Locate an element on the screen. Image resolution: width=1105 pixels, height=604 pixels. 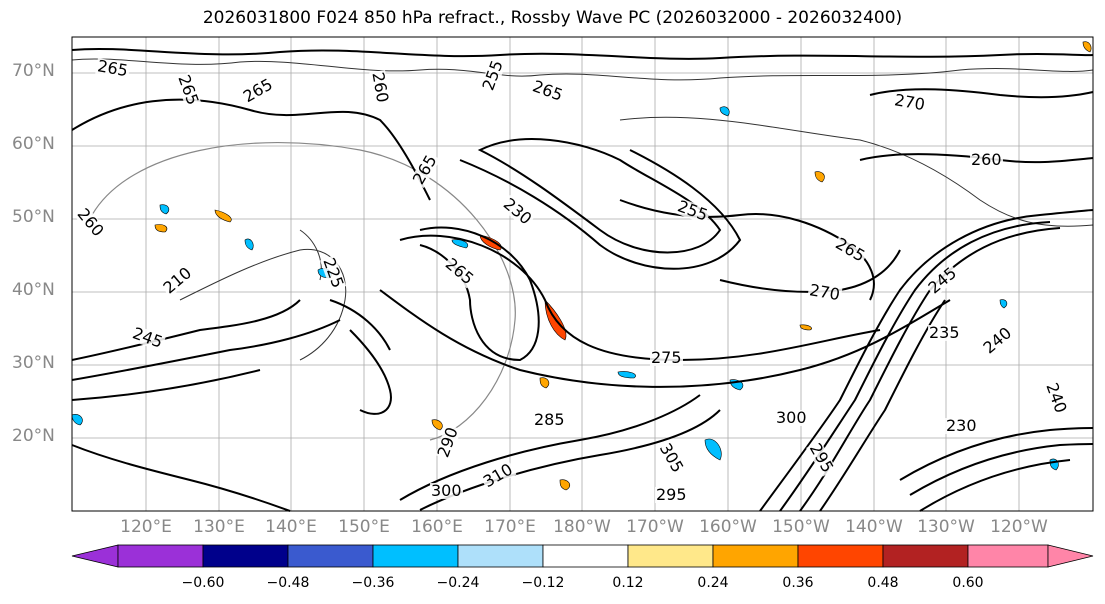
lon-label-130e: 130°E is located at coordinates (219, 527).